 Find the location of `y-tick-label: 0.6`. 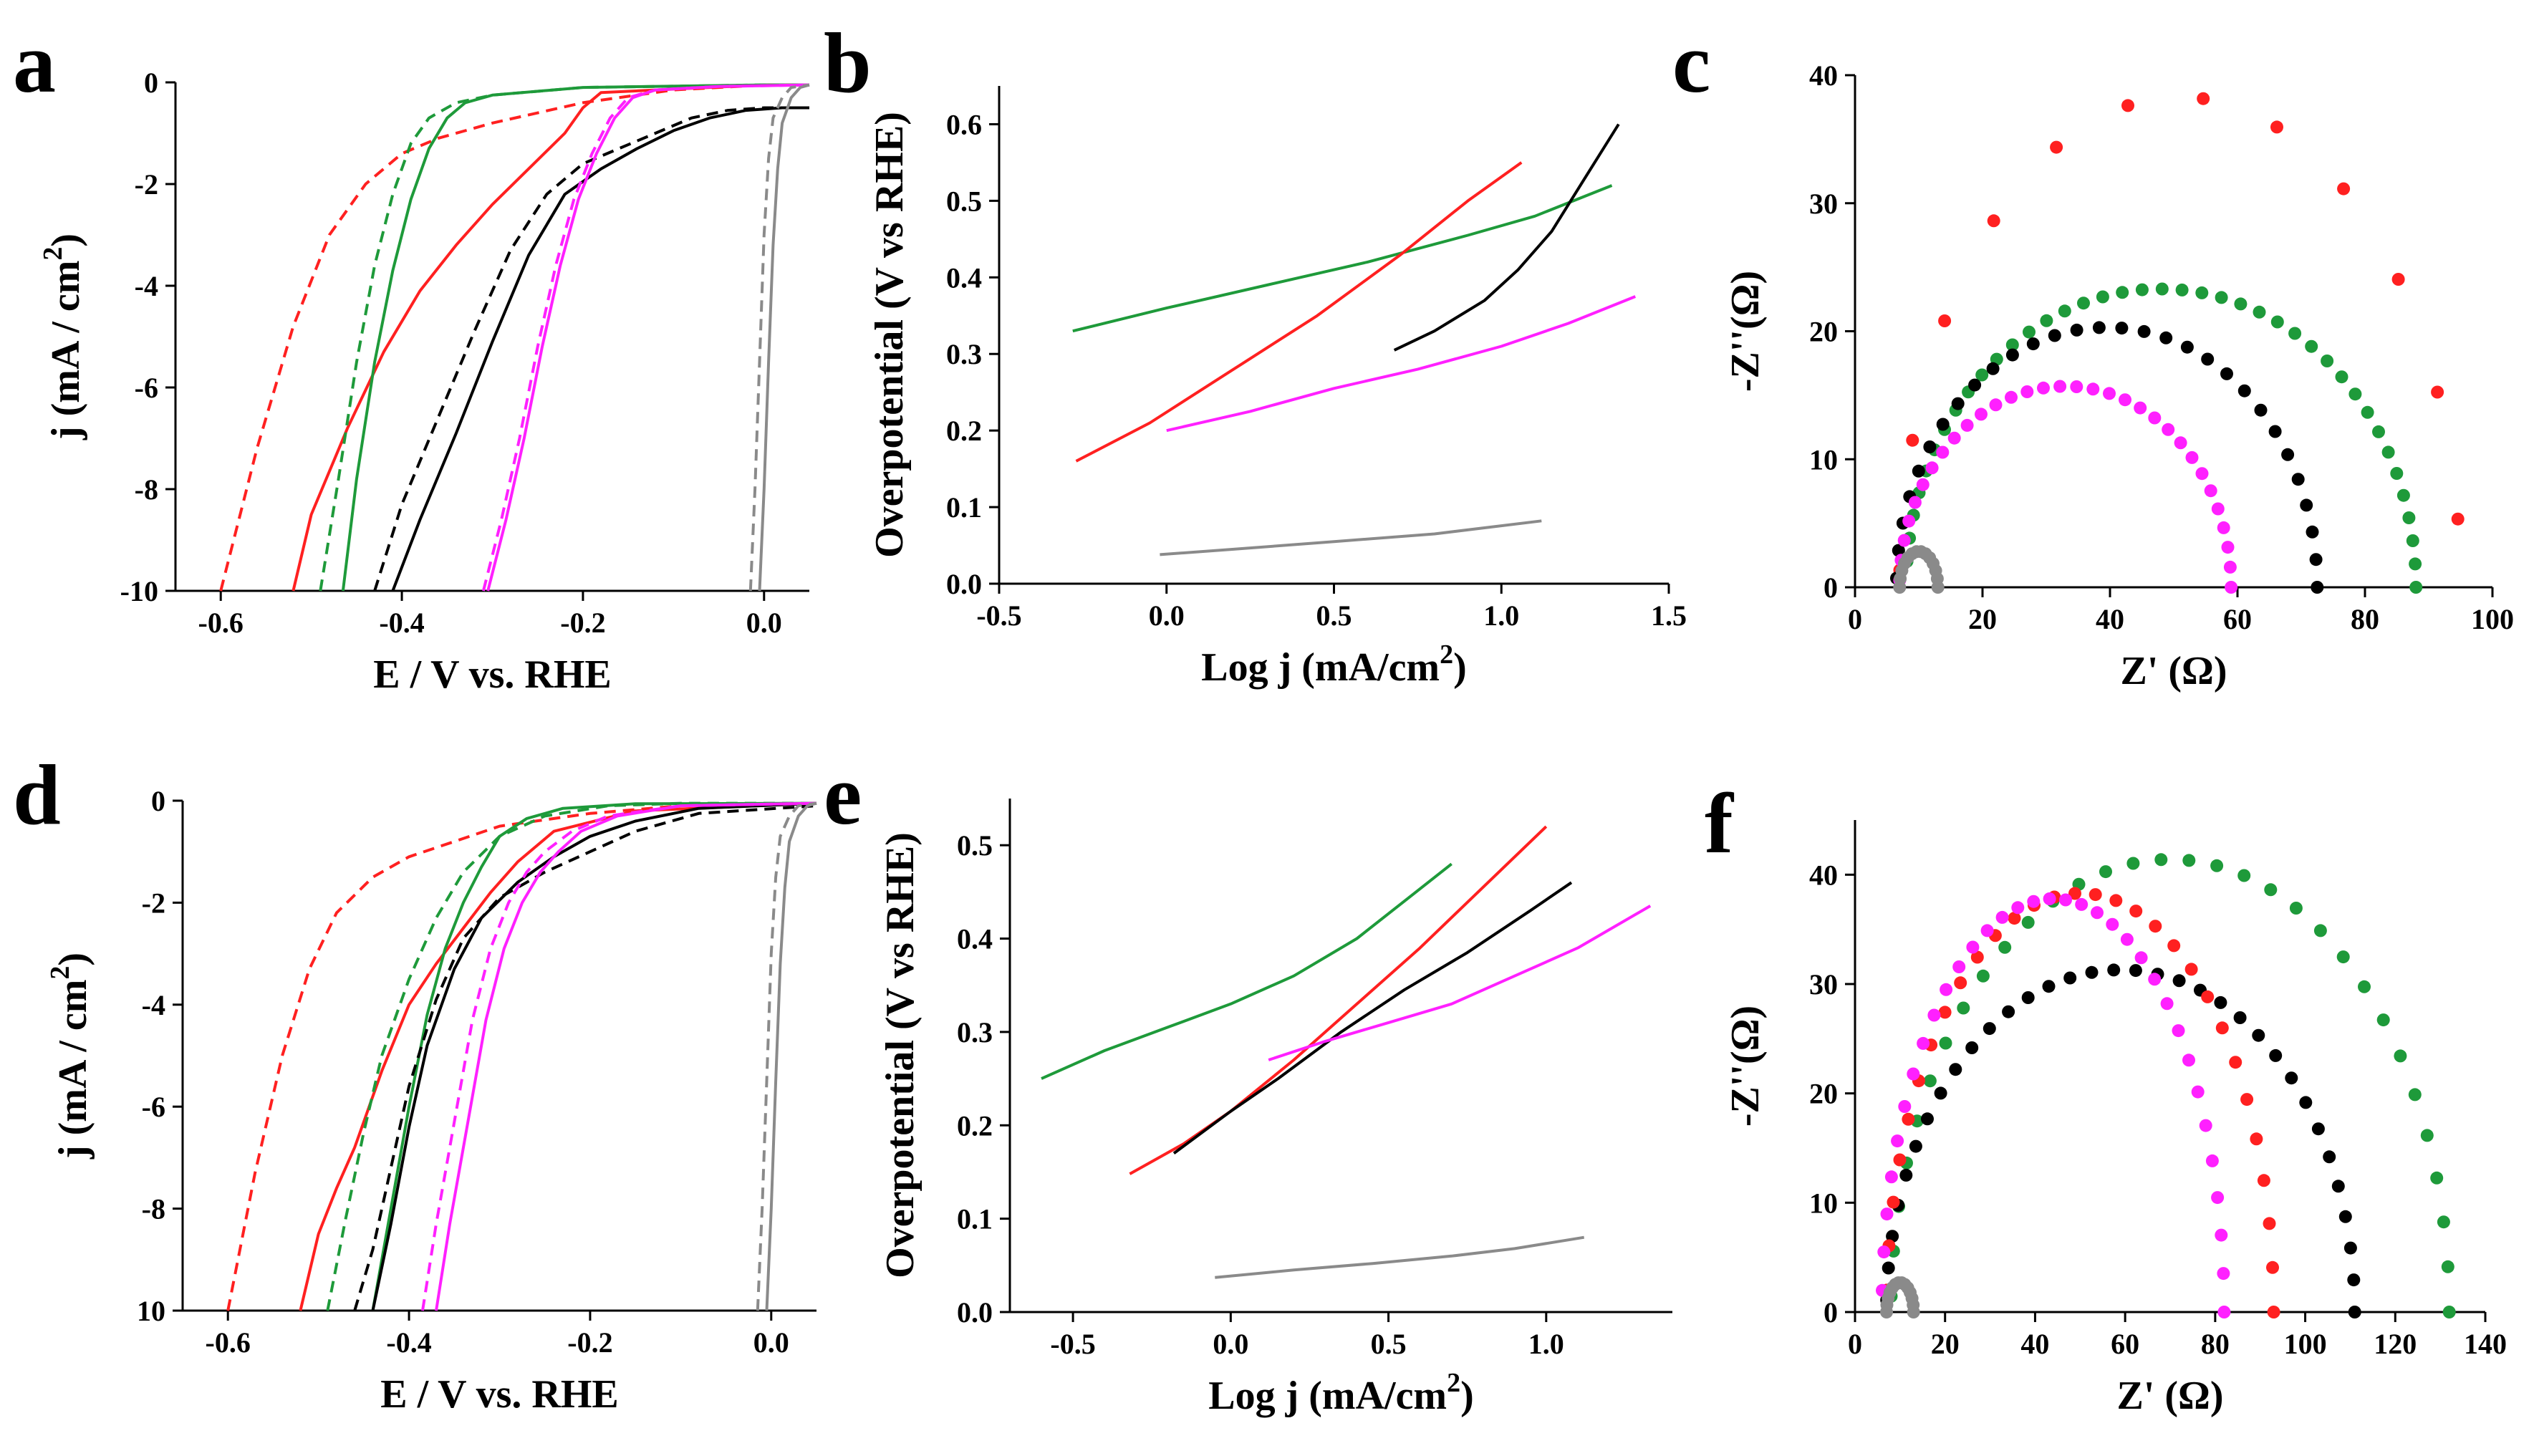

y-tick-label: 0.6 is located at coordinates (964, 124).